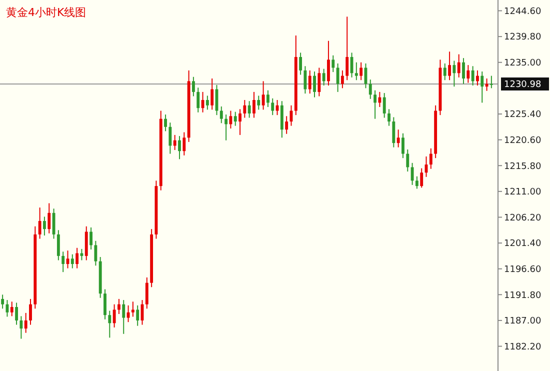 This screenshot has width=550, height=371. Describe the element at coordinates (523, 347) in the screenshot. I see `y-tick-label: 1182.20` at that location.